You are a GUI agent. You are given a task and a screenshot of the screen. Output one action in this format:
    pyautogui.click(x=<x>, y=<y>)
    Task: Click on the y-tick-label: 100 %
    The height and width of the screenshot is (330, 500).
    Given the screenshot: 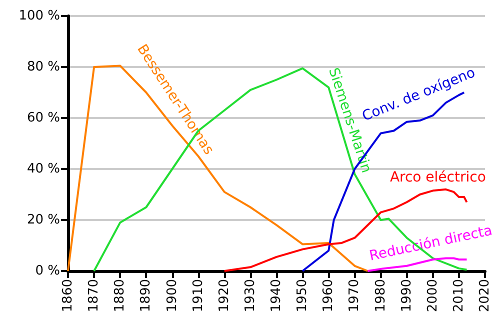 What is the action you would take?
    pyautogui.click(x=39, y=16)
    